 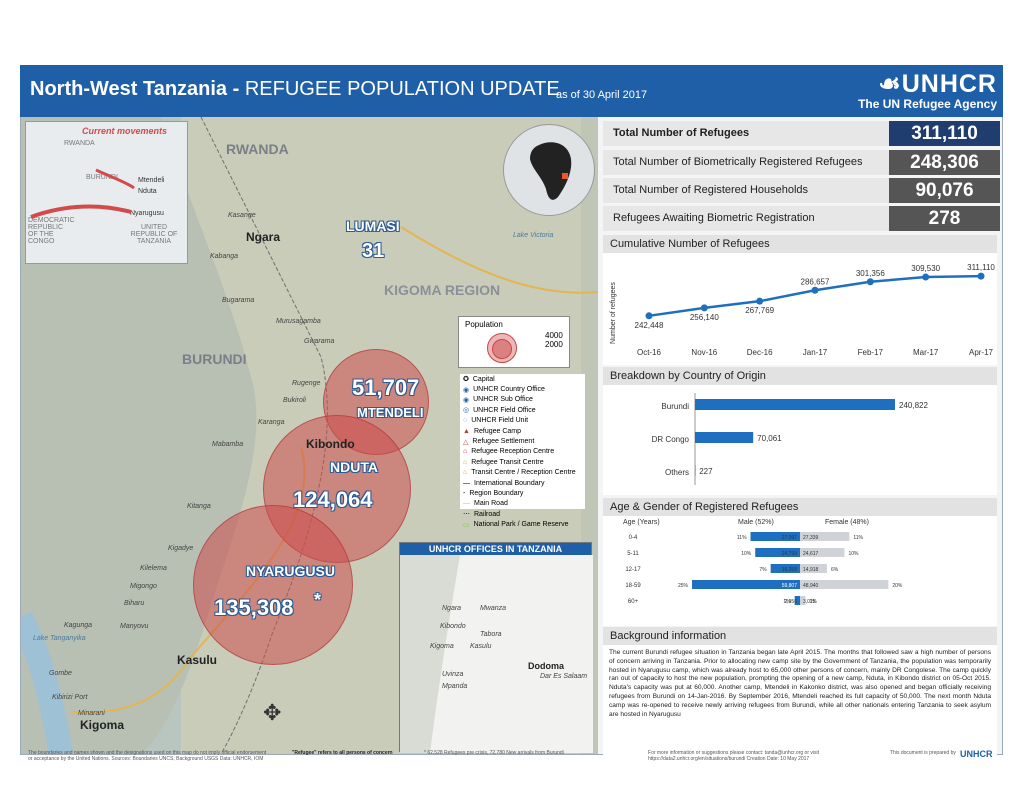 What do you see at coordinates (800, 376) in the screenshot?
I see `panel-breakdown-title: Breakdown by Country of Origin` at bounding box center [800, 376].